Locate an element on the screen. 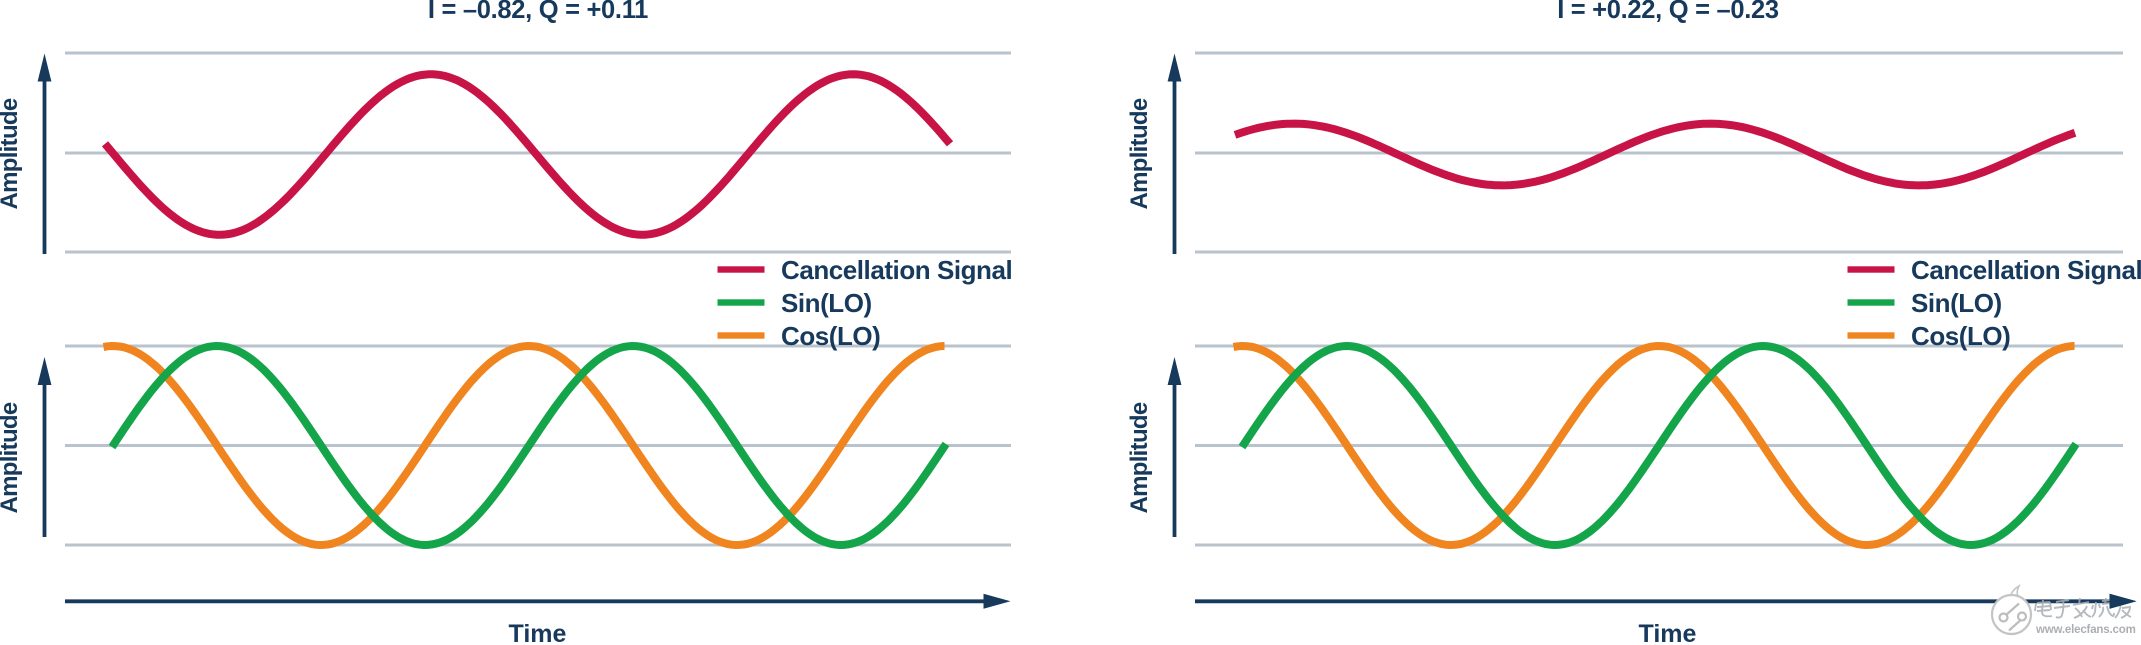  svg-text: I = +0.22, Q = –0.23 is located at coordinates (1668, 12).